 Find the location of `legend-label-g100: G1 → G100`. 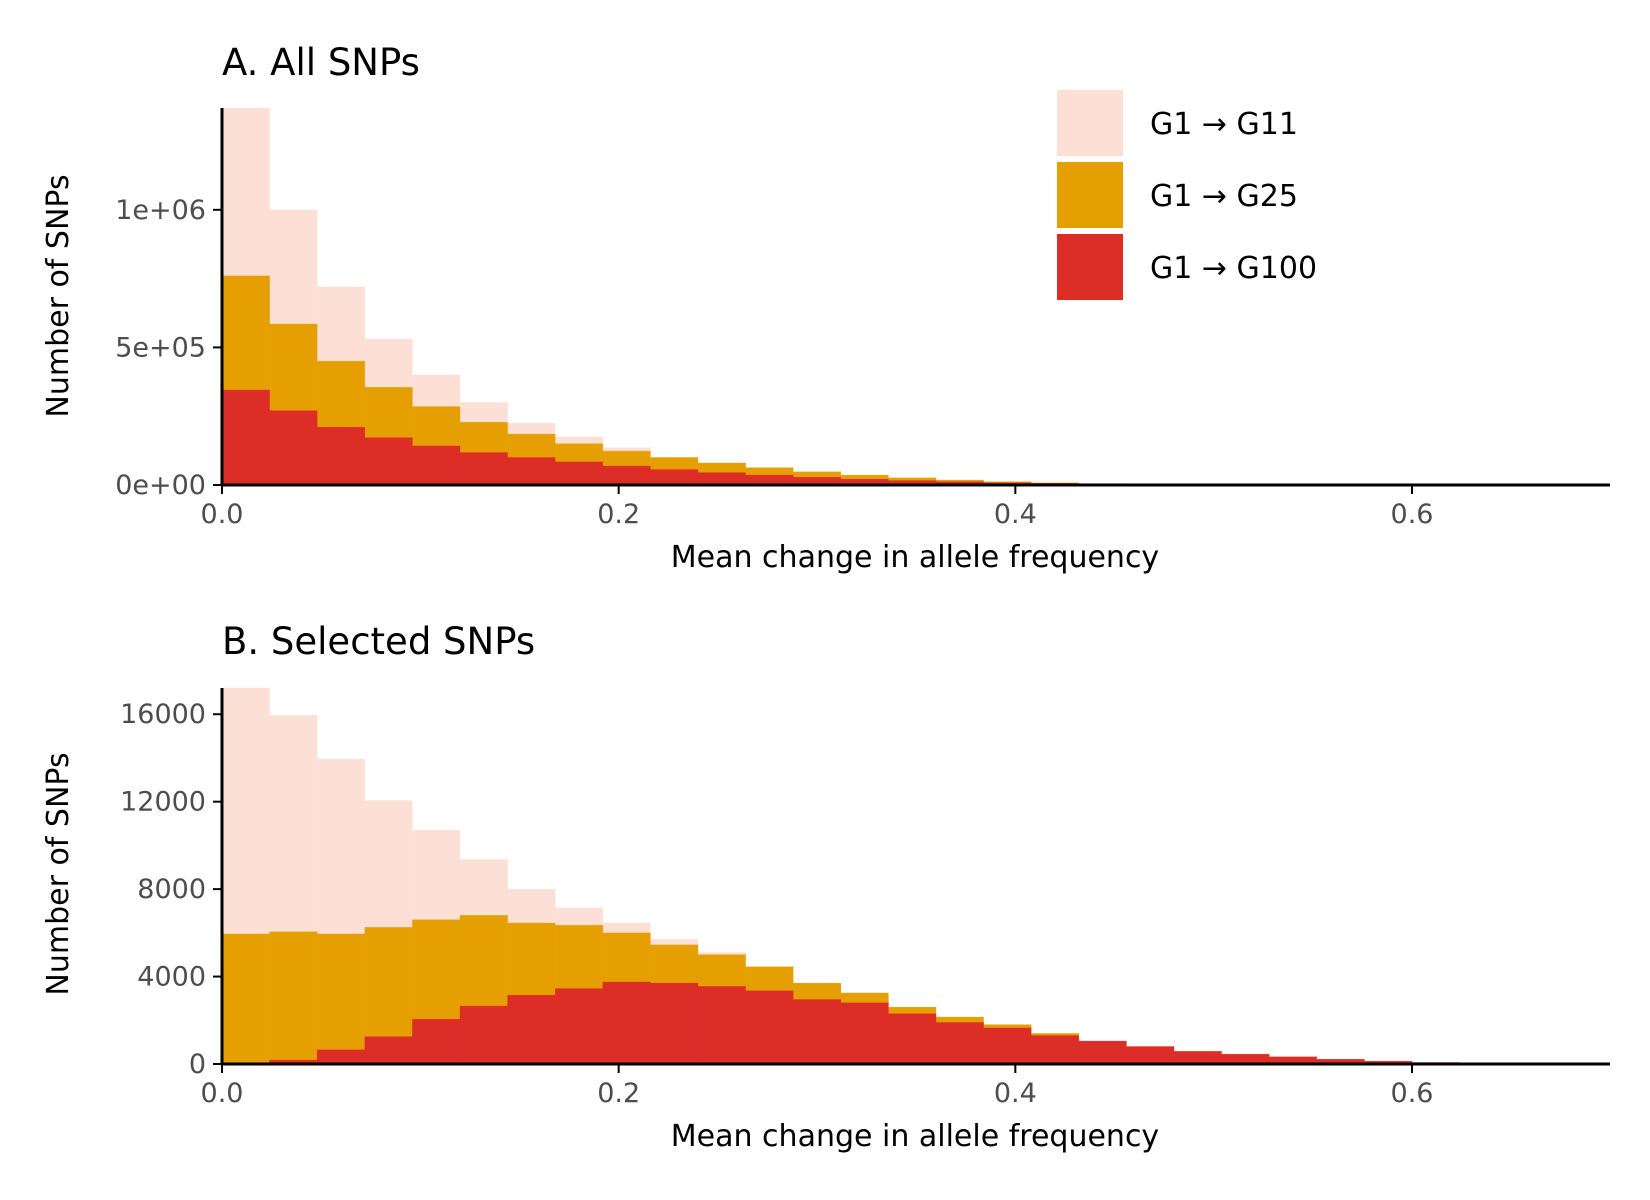

legend-label-g100: G1 → G100 is located at coordinates (1233, 268).